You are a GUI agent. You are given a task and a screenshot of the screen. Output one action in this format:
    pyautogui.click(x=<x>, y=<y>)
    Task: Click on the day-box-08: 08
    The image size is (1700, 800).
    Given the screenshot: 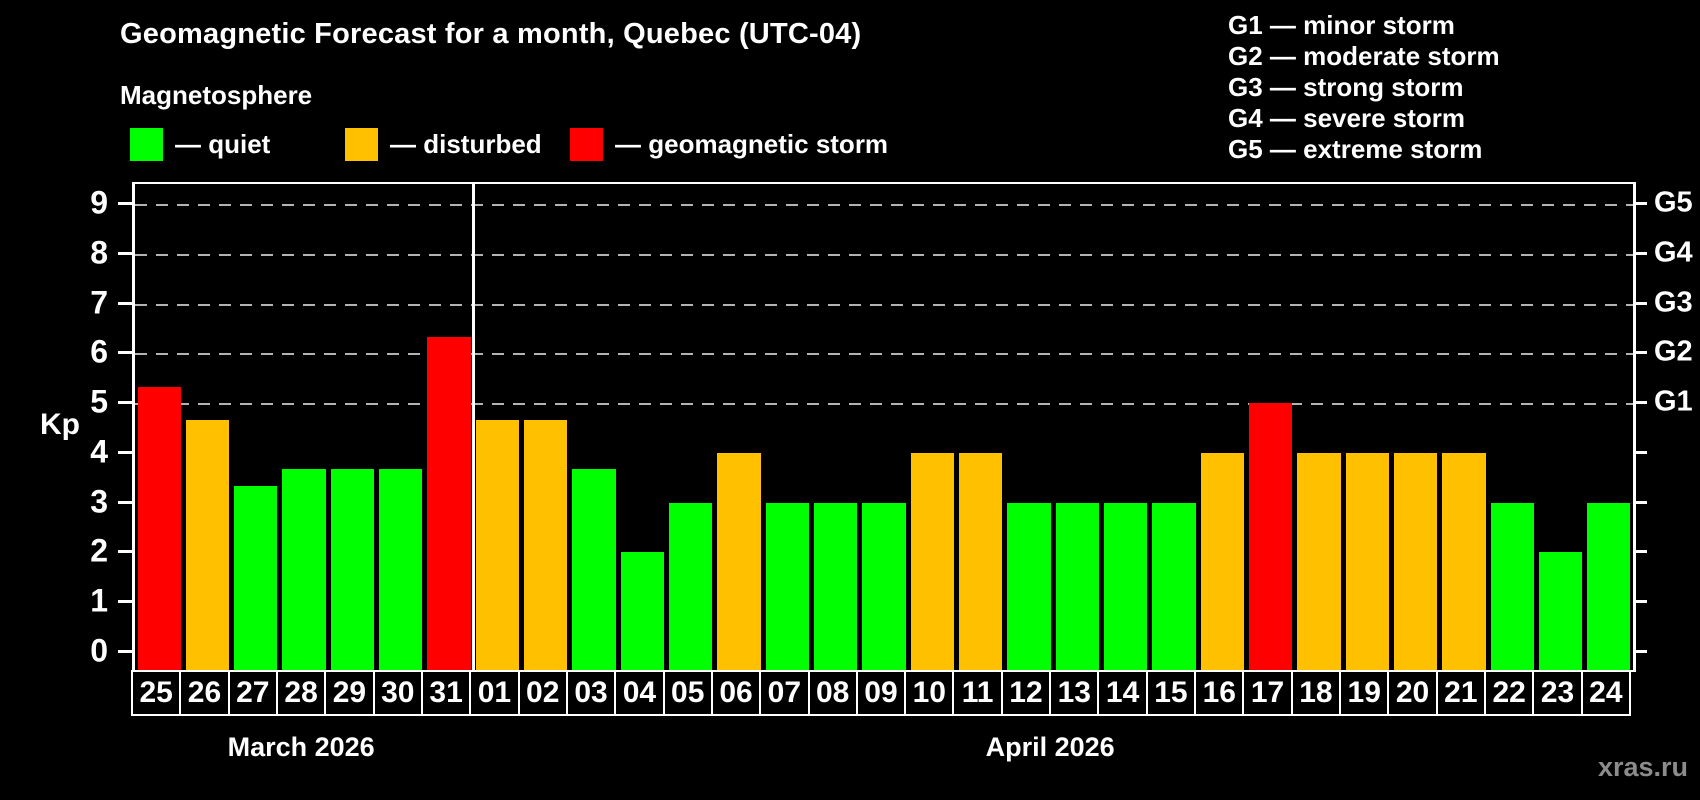 What is the action you would take?
    pyautogui.click(x=832, y=693)
    